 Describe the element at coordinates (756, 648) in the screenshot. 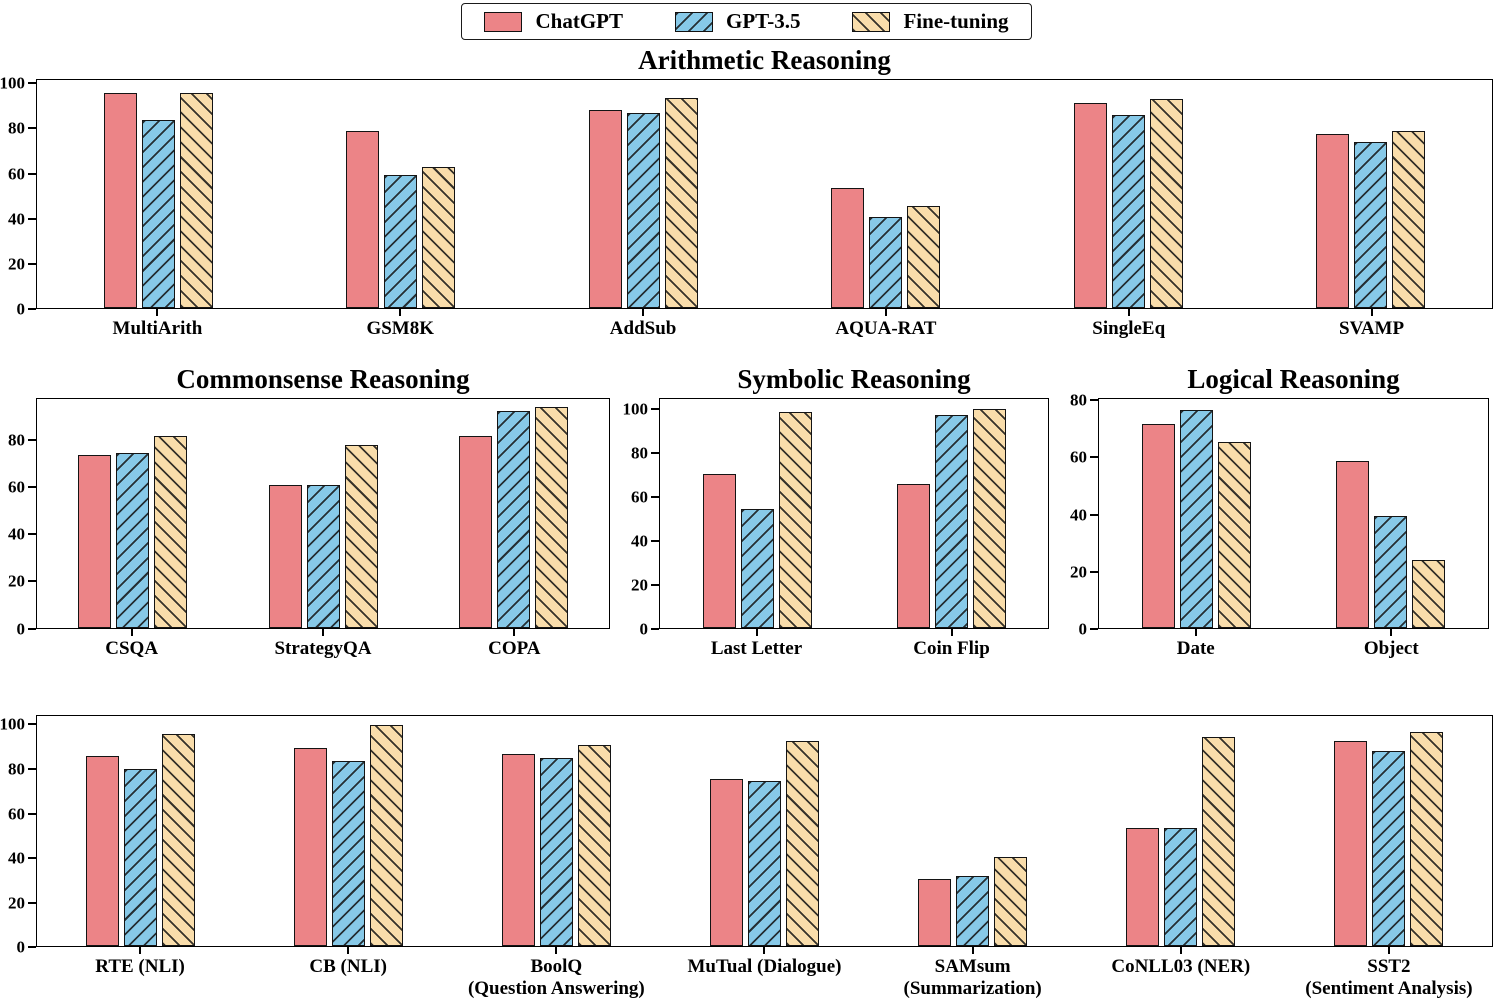

I see `category-label: Last Letter` at that location.